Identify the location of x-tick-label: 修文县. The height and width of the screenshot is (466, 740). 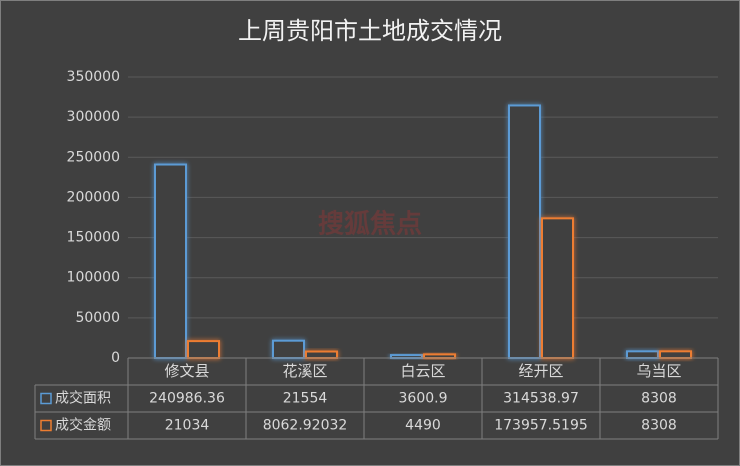
(186, 371).